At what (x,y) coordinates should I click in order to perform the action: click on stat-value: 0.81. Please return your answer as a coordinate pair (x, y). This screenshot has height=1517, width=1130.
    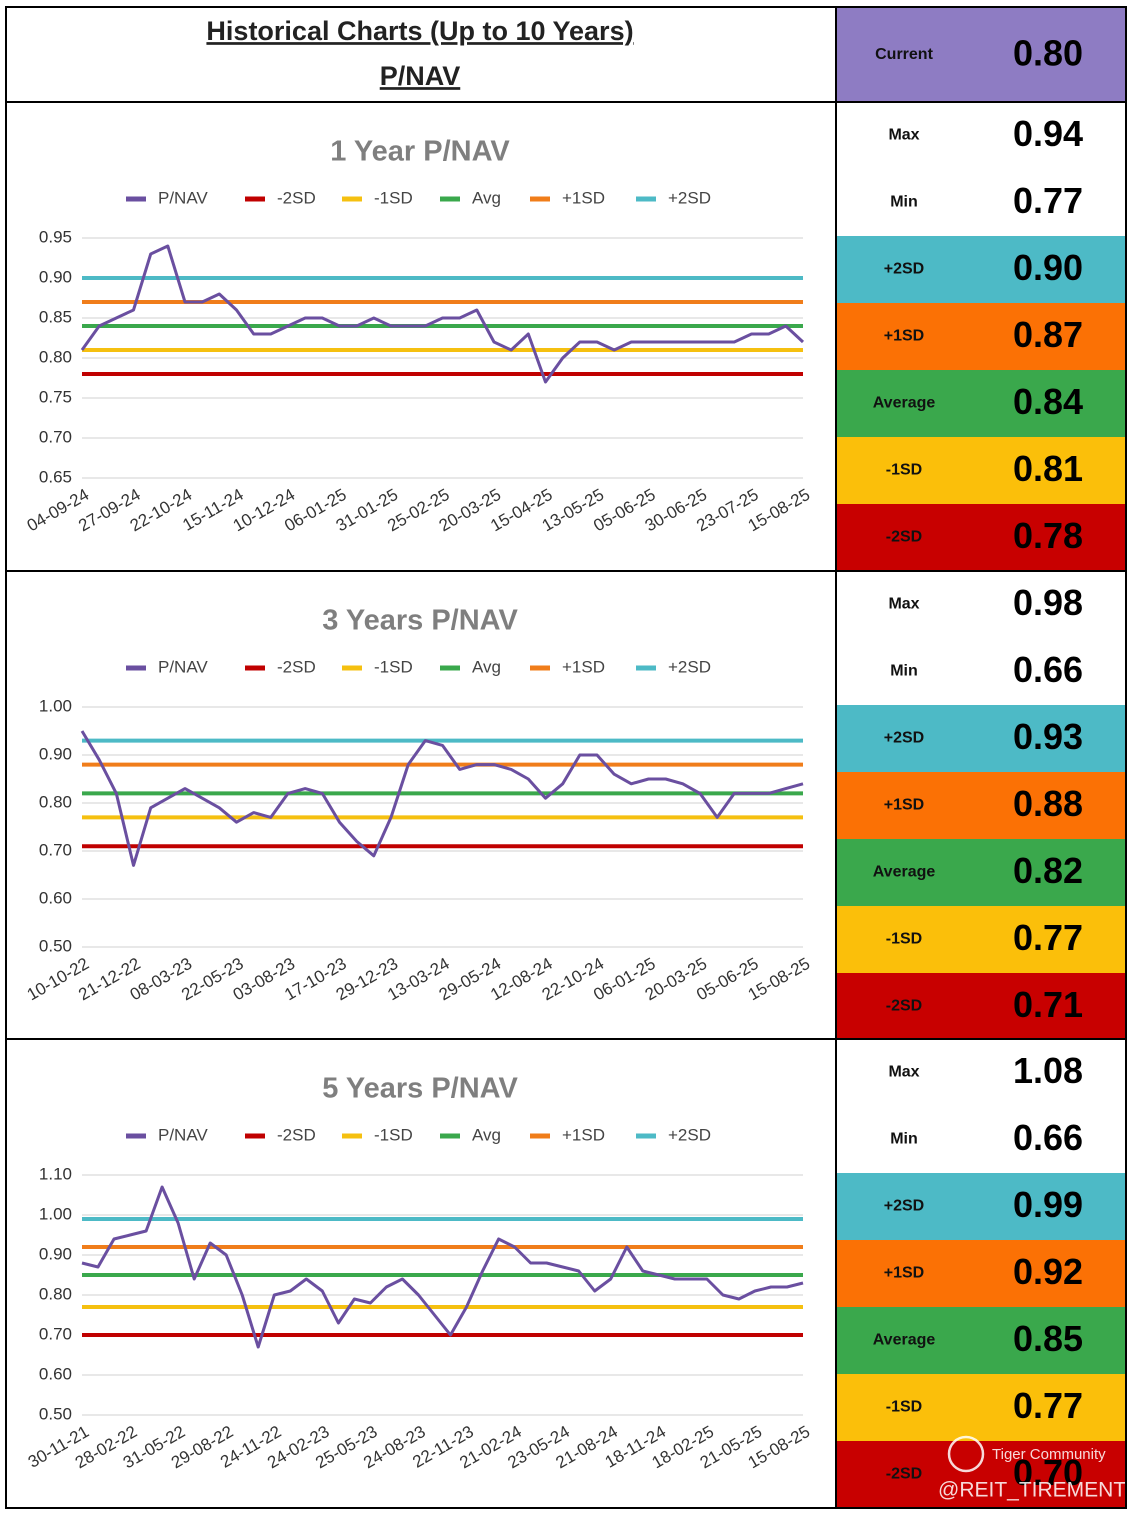
    Looking at the image, I should click on (1048, 468).